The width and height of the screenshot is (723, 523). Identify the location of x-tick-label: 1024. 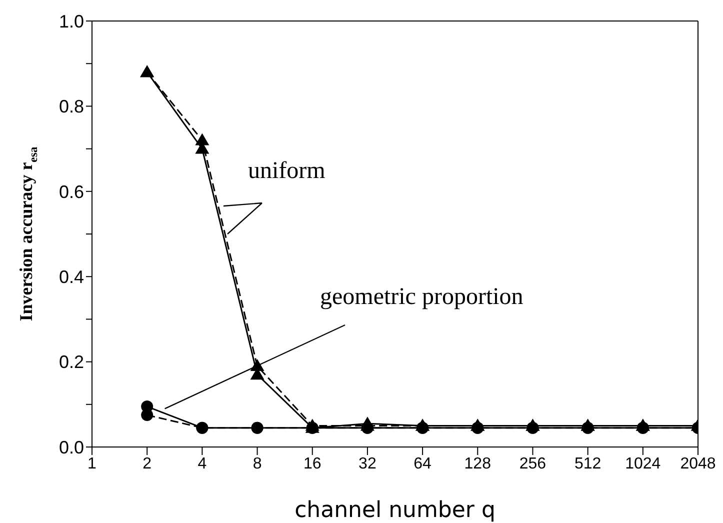
(643, 463).